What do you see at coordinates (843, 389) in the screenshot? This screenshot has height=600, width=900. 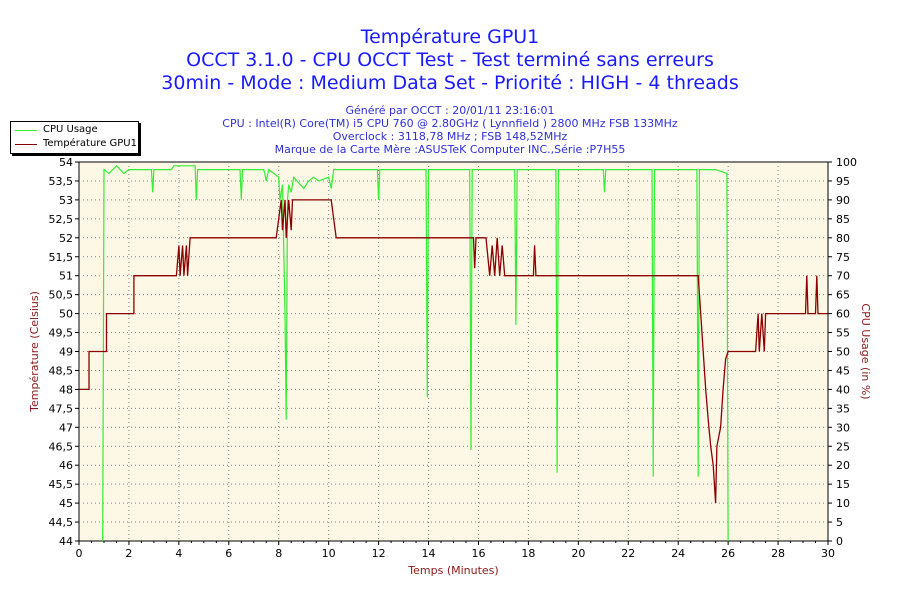 I see `y-right-tick-label: 40` at bounding box center [843, 389].